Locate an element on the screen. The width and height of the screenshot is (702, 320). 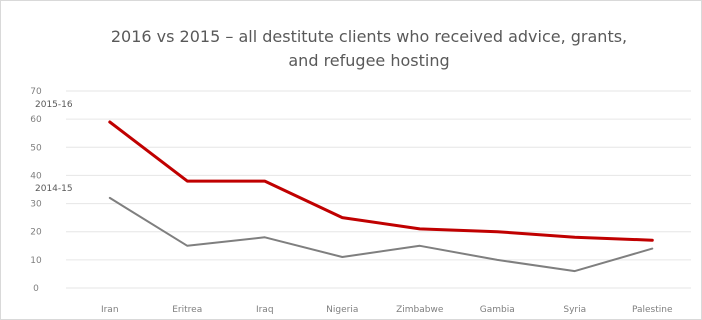
y-tick-label: 70 is located at coordinates (36, 92).